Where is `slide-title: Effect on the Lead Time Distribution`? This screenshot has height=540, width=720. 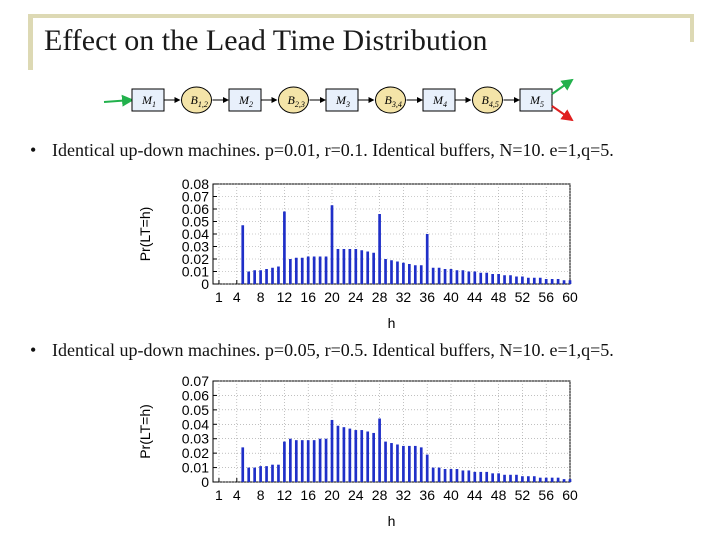 slide-title: Effect on the Lead Time Distribution is located at coordinates (266, 40).